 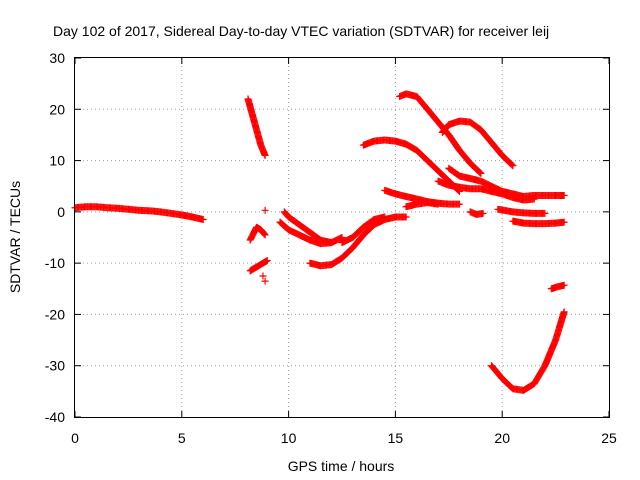 I want to click on x-axis-label: GPS time / hours, so click(x=341, y=466).